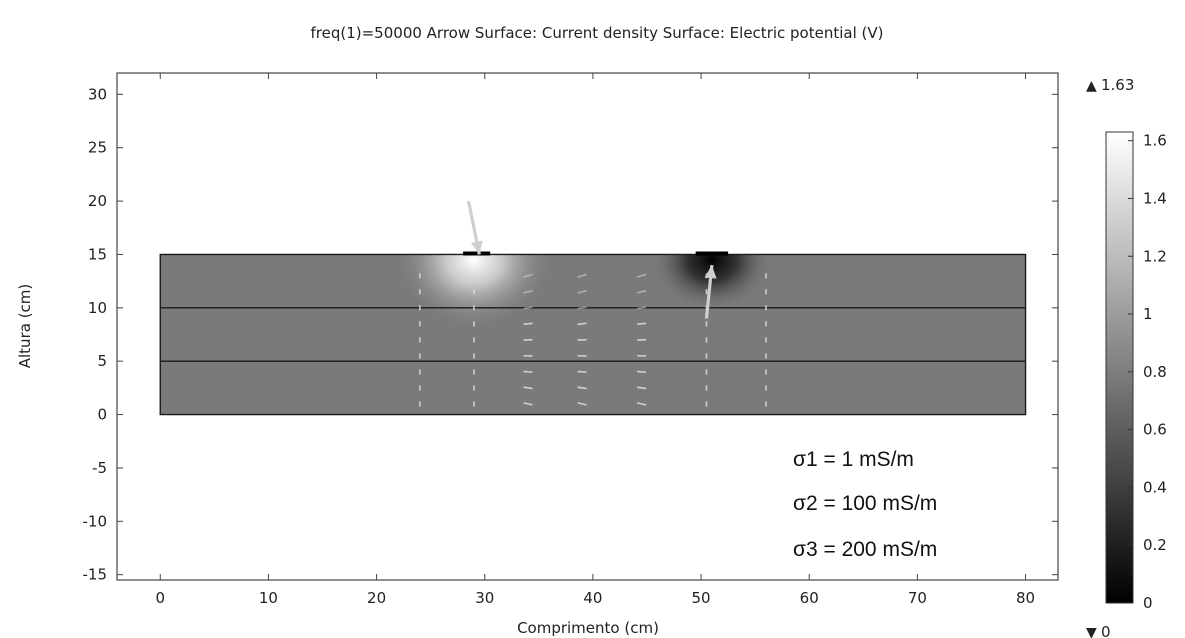  I want to click on y-tick-label: -10, so click(95, 521).